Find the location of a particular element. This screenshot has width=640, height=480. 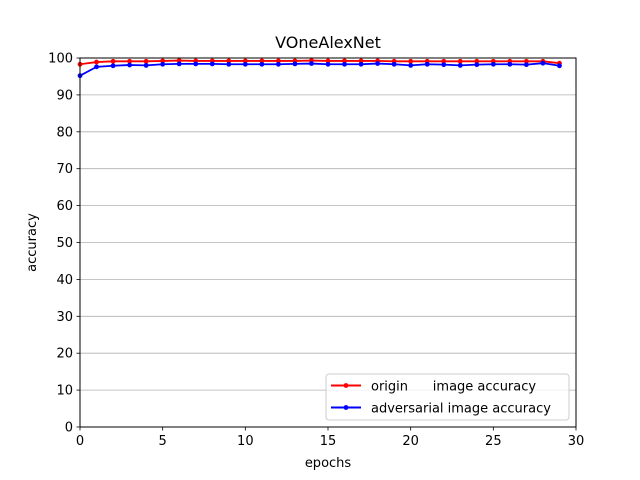

y-tick-label: 10 is located at coordinates (64, 391).